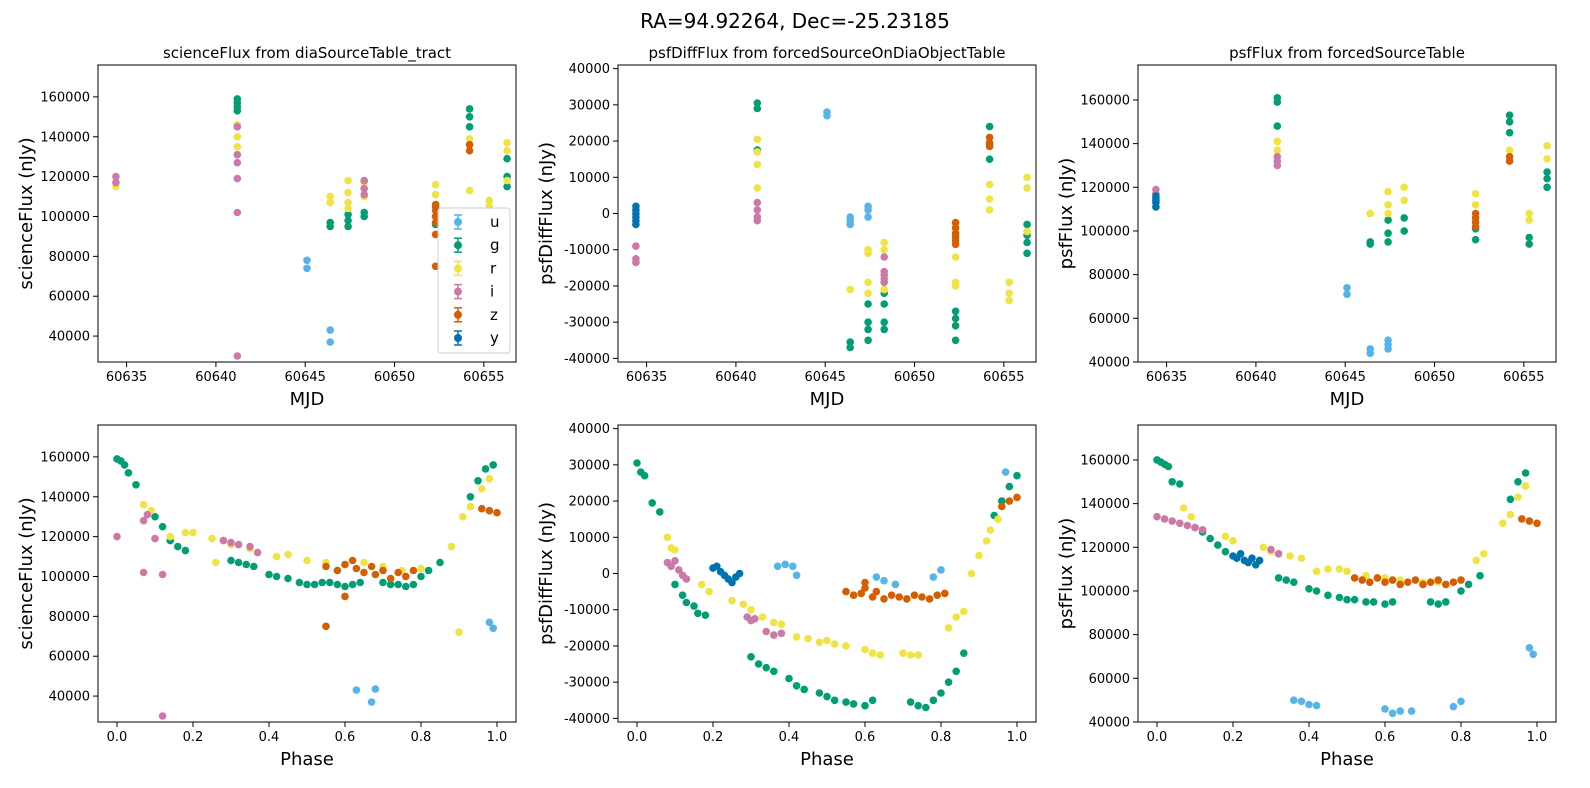 Image resolution: width=1590 pixels, height=788 pixels. I want to click on series-u, so click(319, 301).